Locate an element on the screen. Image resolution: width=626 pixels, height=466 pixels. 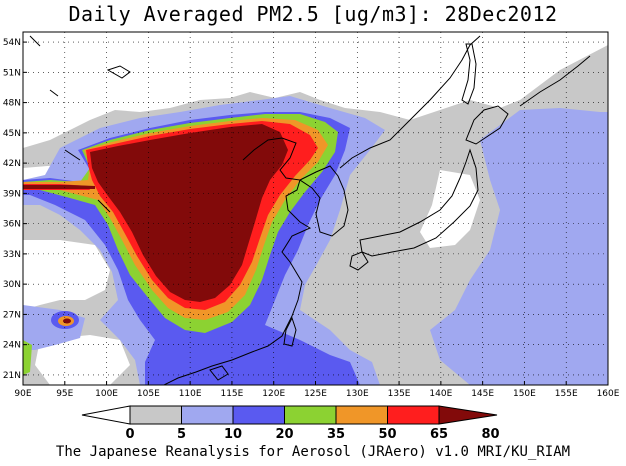
field-80-plus-west is located at coordinates (59, 187).